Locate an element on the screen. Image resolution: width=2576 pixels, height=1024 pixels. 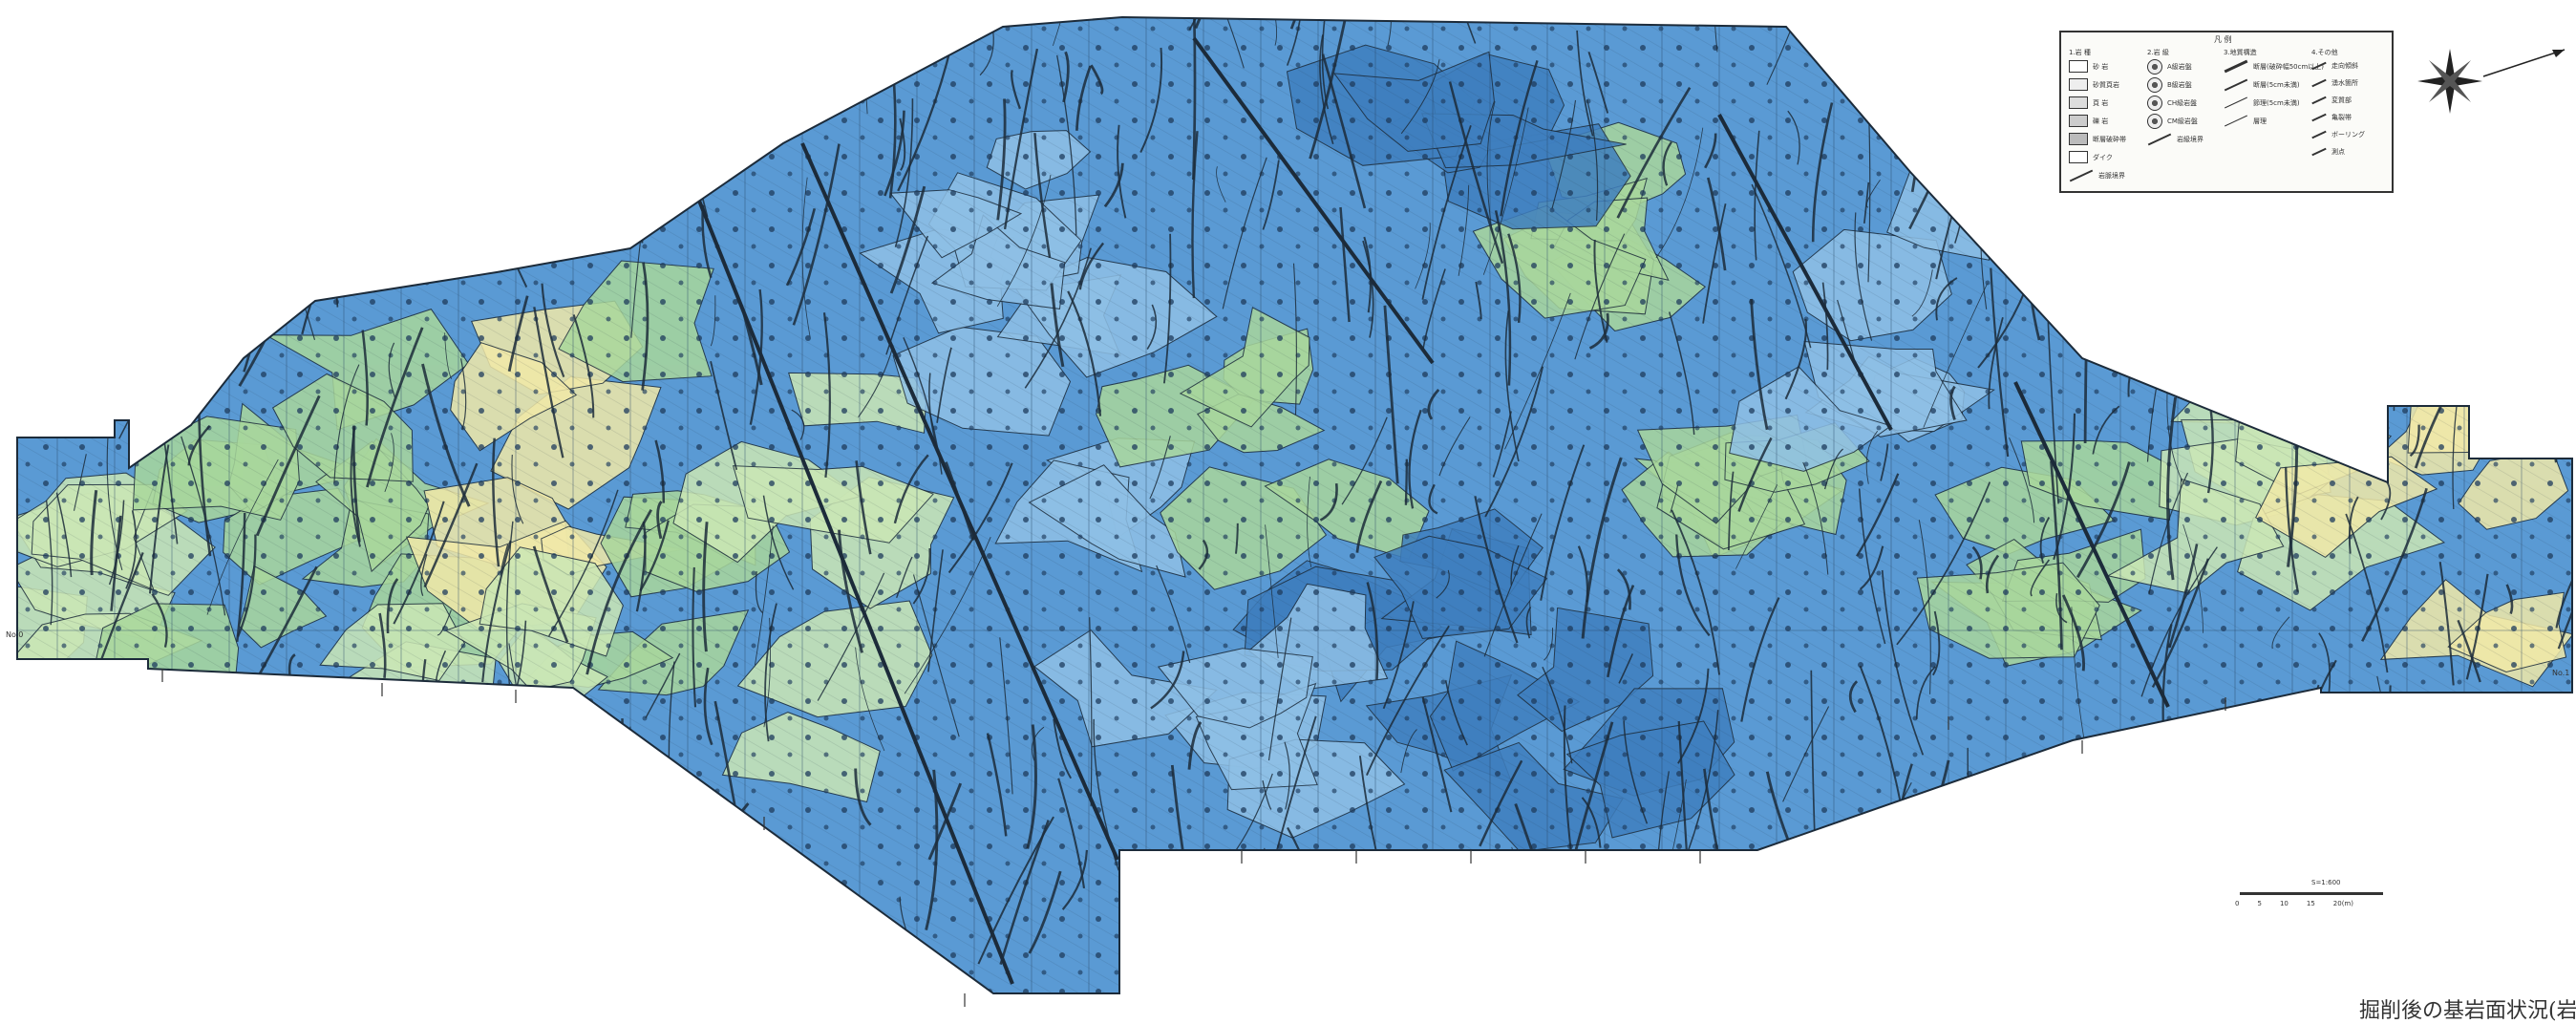
legend-col1-header: 1.岩 種 is located at coordinates (2097, 52).